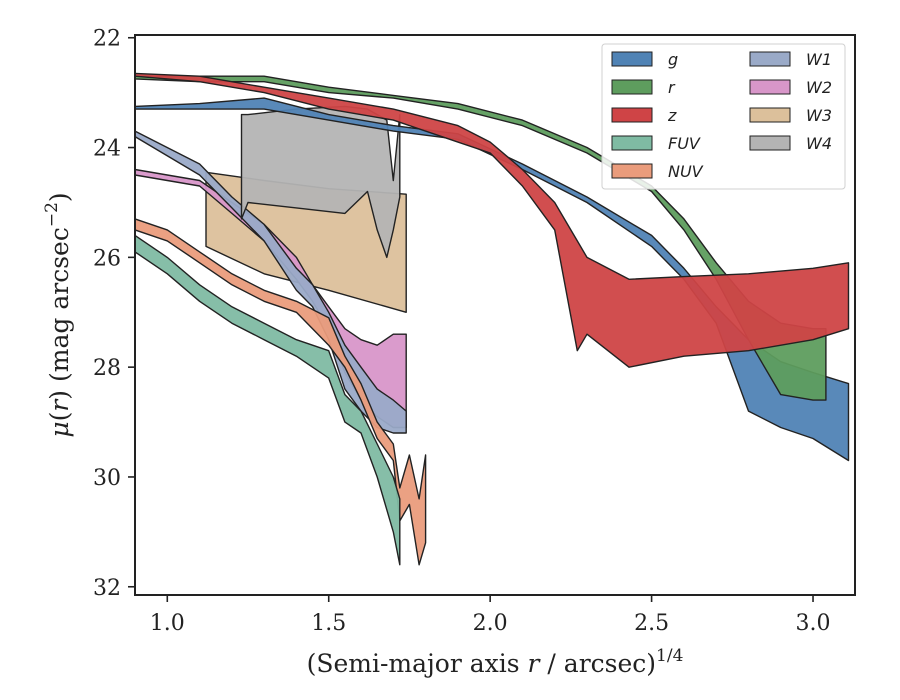  I want to click on legend-label-fuv: FUV, so click(684, 143).